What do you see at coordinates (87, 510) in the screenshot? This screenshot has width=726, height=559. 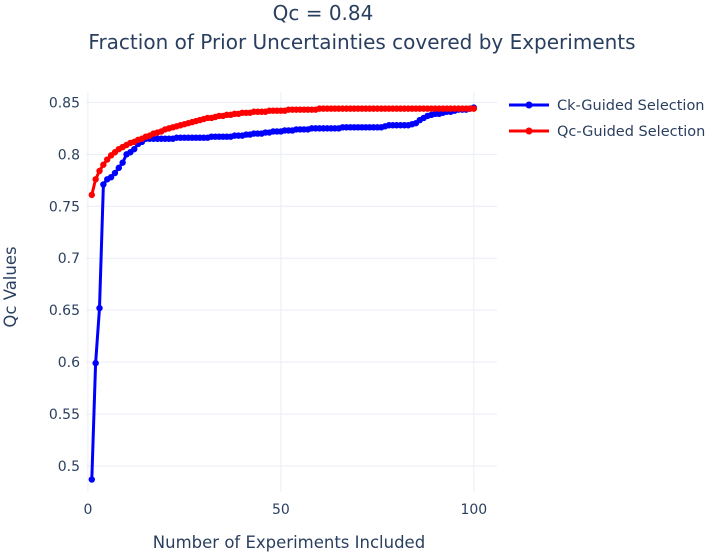 I see `x-tick-label: 0` at bounding box center [87, 510].